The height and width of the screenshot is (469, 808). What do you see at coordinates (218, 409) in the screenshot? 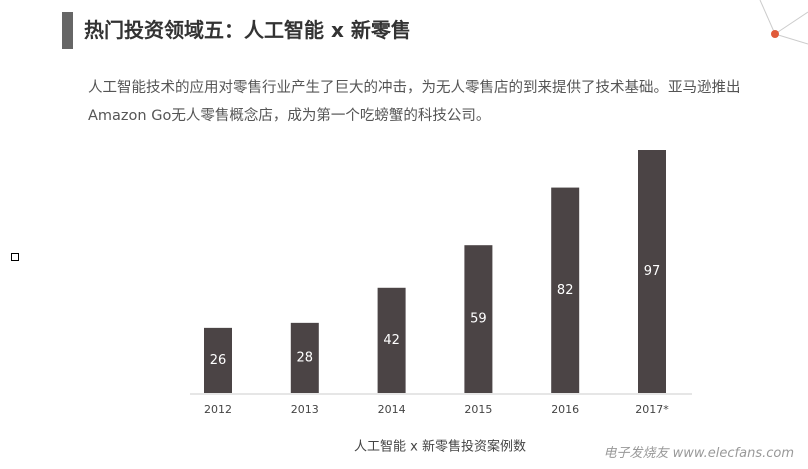
I see `x-tick-label: 2012` at bounding box center [218, 409].